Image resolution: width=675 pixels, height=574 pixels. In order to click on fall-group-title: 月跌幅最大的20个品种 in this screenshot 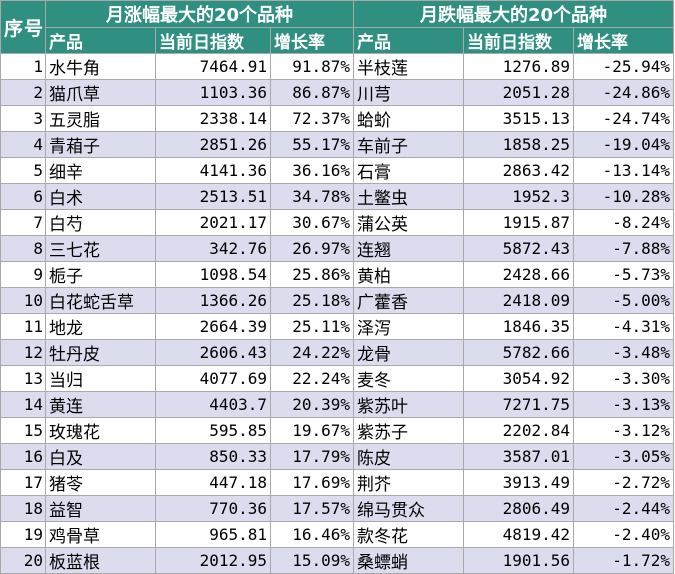, I will do `click(513, 14)`.